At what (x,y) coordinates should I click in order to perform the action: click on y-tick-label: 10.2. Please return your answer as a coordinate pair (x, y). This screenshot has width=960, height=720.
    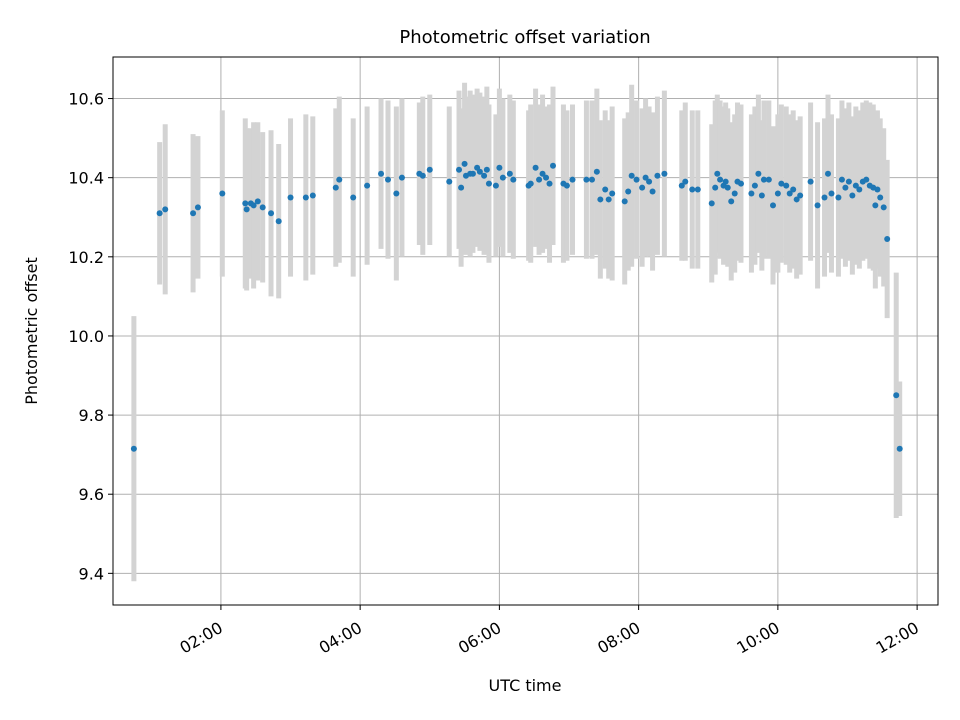
    Looking at the image, I should click on (86, 257).